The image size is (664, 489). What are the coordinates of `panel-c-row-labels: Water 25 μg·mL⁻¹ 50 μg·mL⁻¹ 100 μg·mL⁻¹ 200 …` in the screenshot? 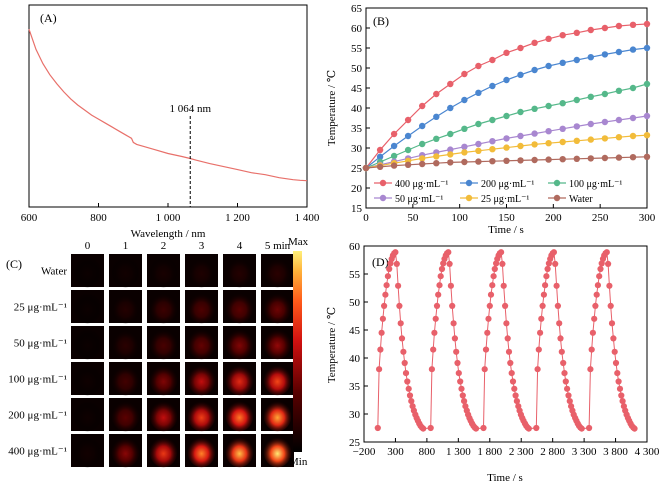 It's located at (37, 362).